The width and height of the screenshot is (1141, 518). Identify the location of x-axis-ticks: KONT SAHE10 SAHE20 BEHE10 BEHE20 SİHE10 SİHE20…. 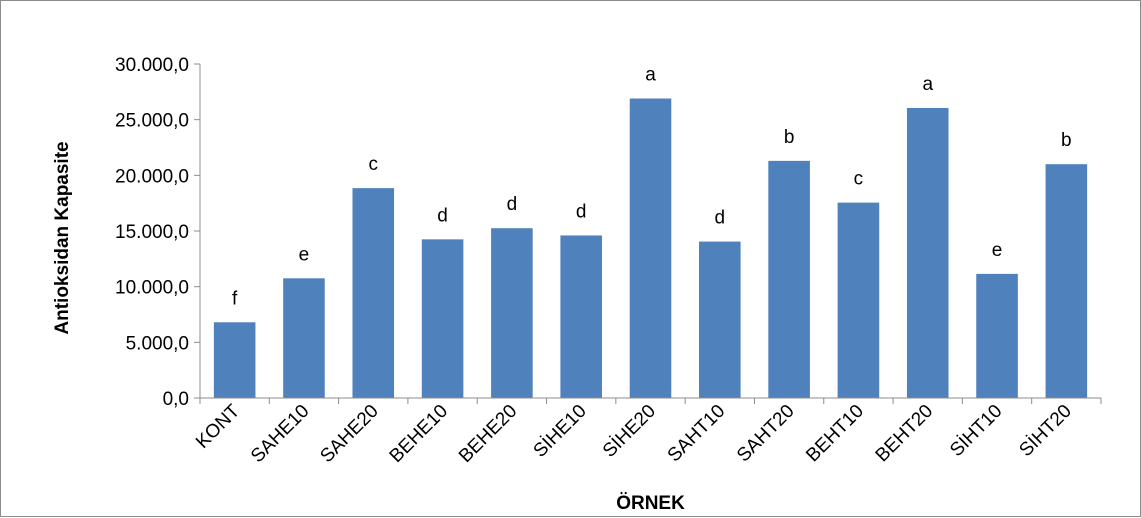
(647, 432).